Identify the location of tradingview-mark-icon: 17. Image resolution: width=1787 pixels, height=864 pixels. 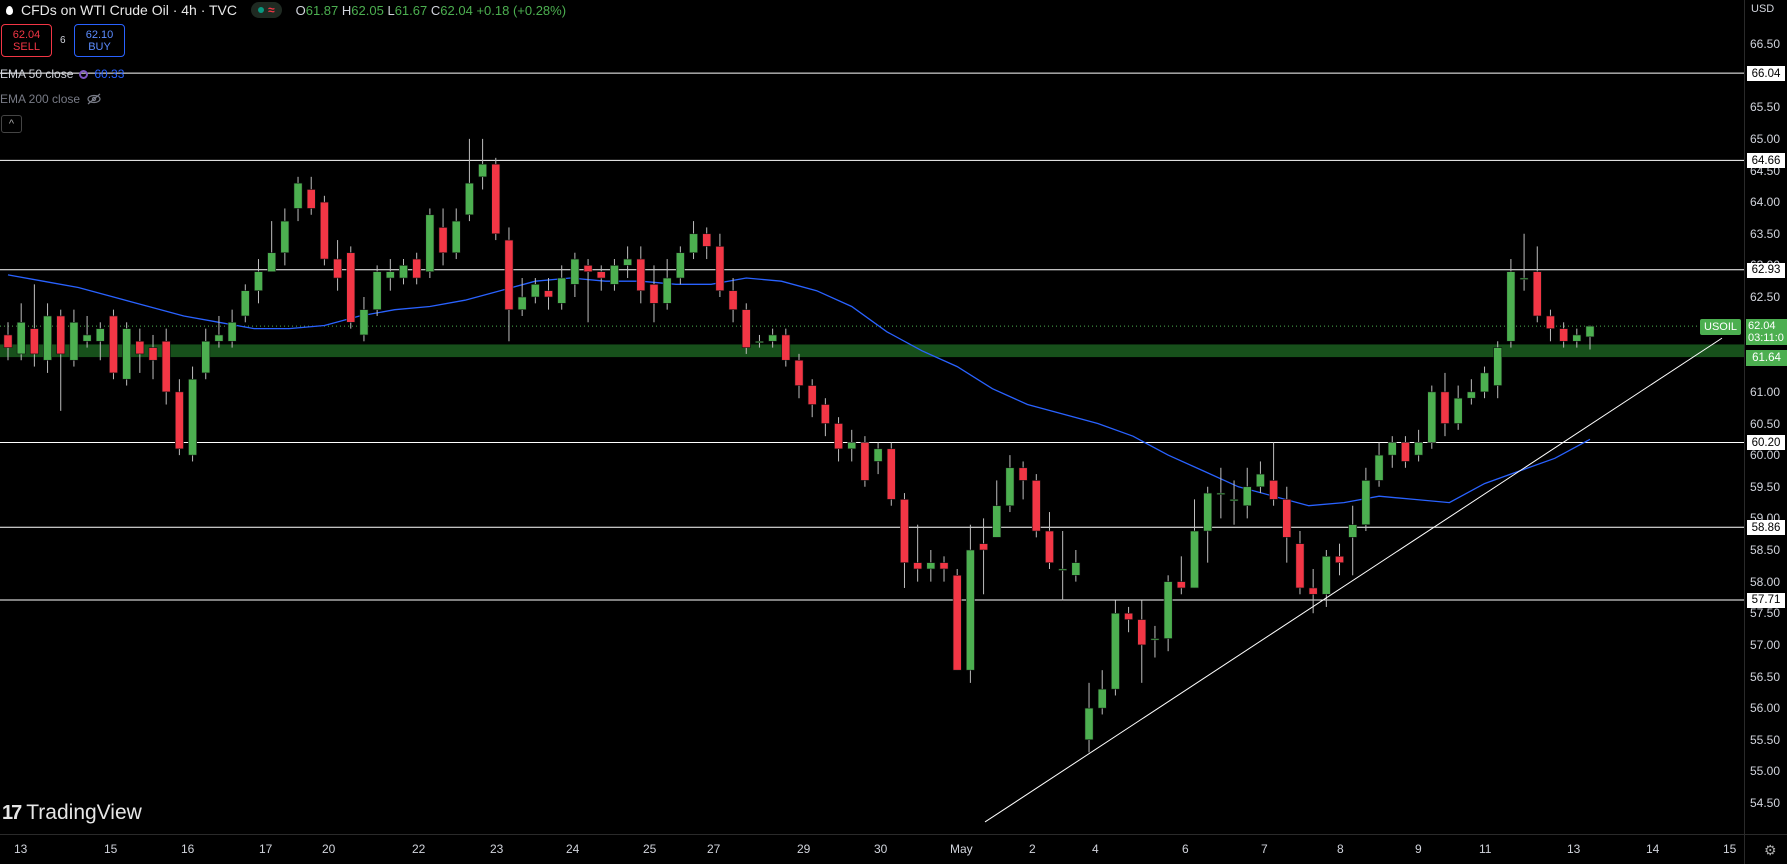
(12, 812).